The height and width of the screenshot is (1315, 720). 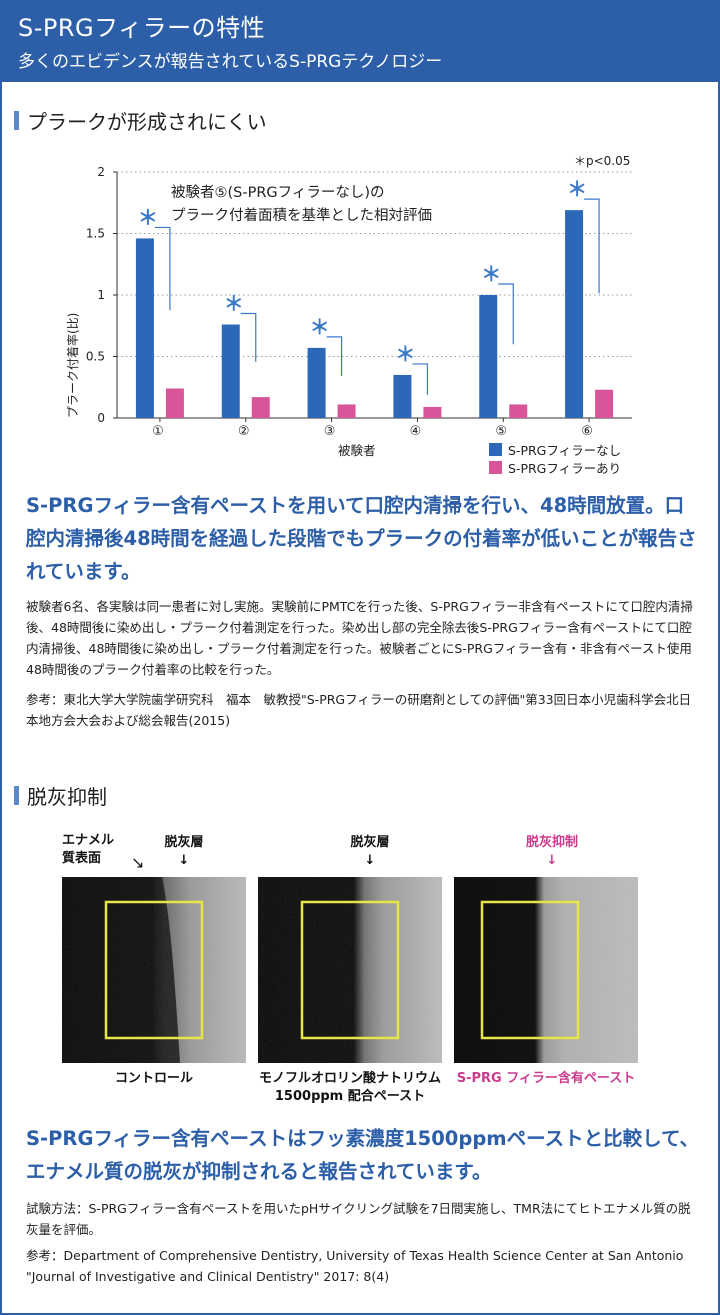 What do you see at coordinates (555, 459) in the screenshot?
I see `chart-legend: S-PRGフィラーなし S-PRGフィラーあり` at bounding box center [555, 459].